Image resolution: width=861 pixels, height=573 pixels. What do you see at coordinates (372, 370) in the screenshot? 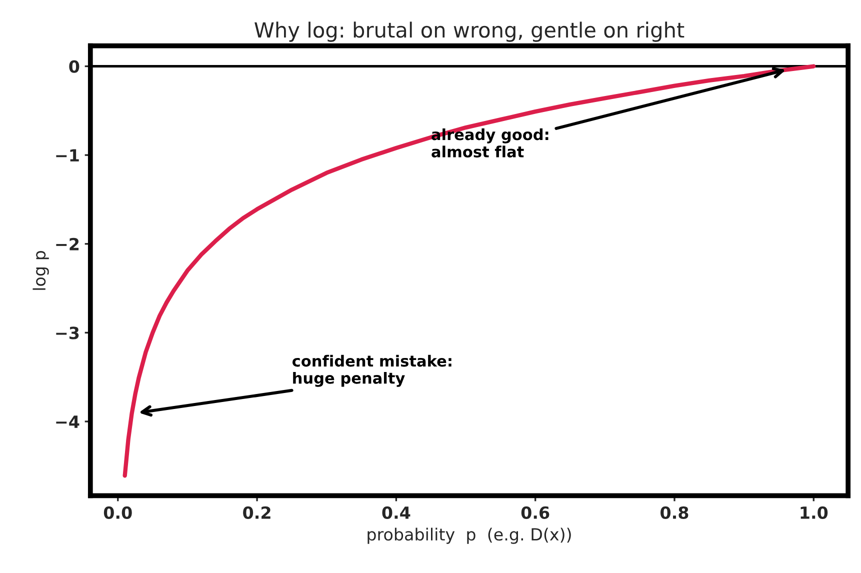
I see `annotation: confident mistake: huge penalty` at bounding box center [372, 370].